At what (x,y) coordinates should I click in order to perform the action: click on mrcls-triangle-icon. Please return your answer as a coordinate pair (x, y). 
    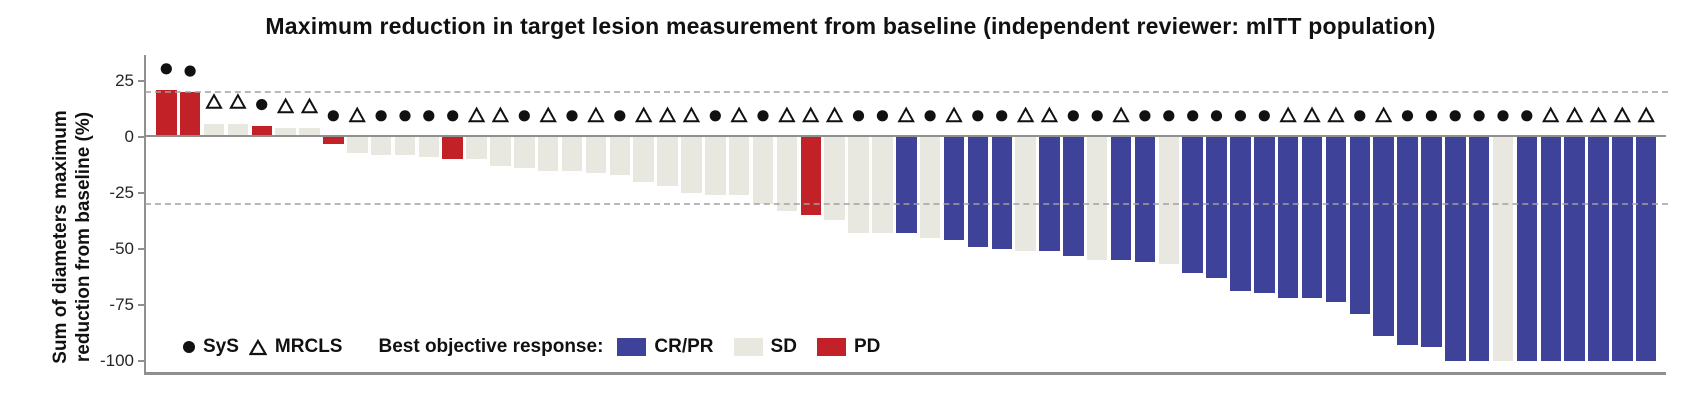
    Looking at the image, I should click on (257, 346).